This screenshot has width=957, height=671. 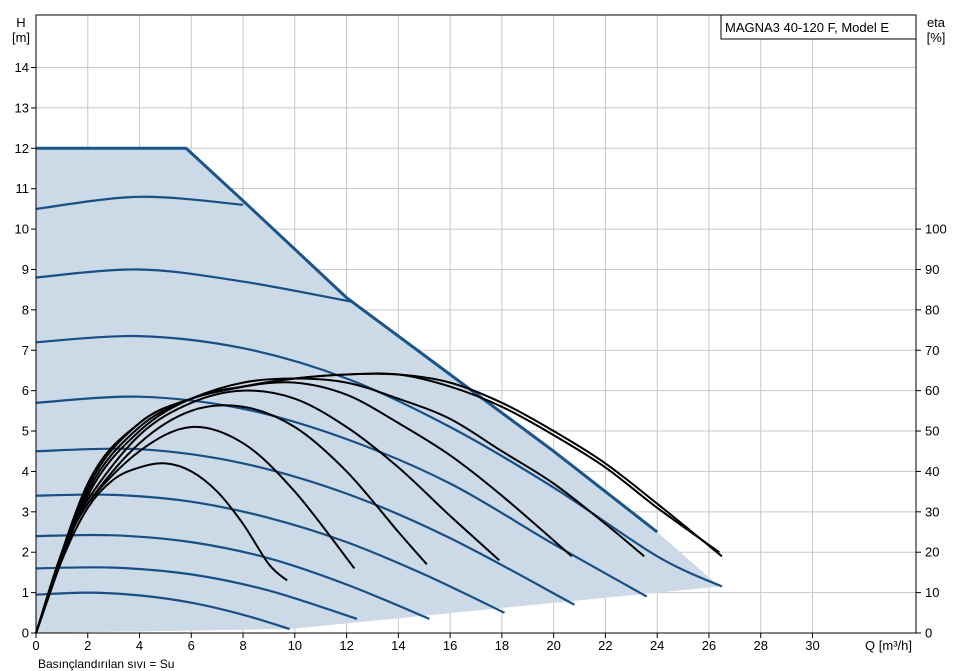 What do you see at coordinates (932, 511) in the screenshot?
I see `y-right-tick-label: 30` at bounding box center [932, 511].